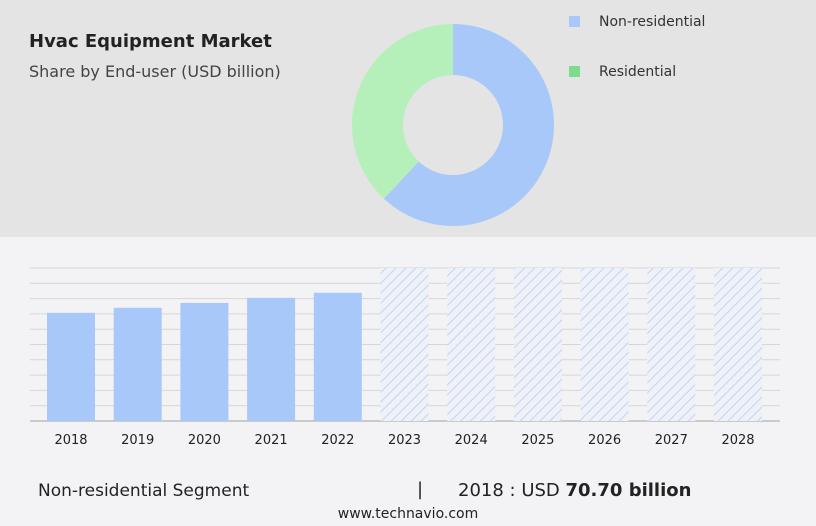  What do you see at coordinates (402, 111) in the screenshot?
I see `donut-slice-residential` at bounding box center [402, 111].